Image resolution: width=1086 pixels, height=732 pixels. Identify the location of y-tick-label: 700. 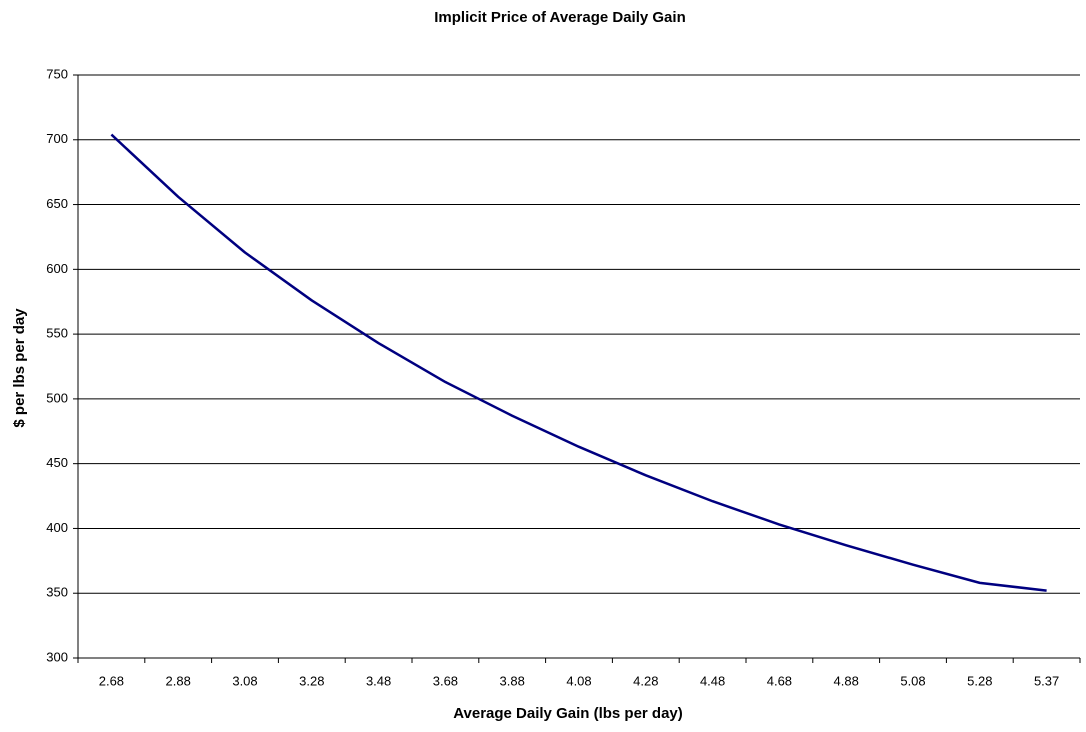
(57, 138).